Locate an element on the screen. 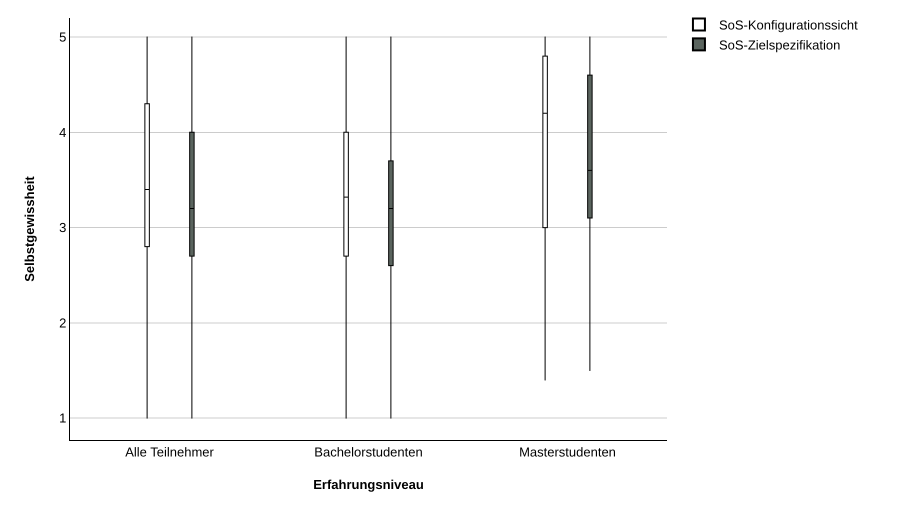  y-tick-label: 1 is located at coordinates (62, 418).